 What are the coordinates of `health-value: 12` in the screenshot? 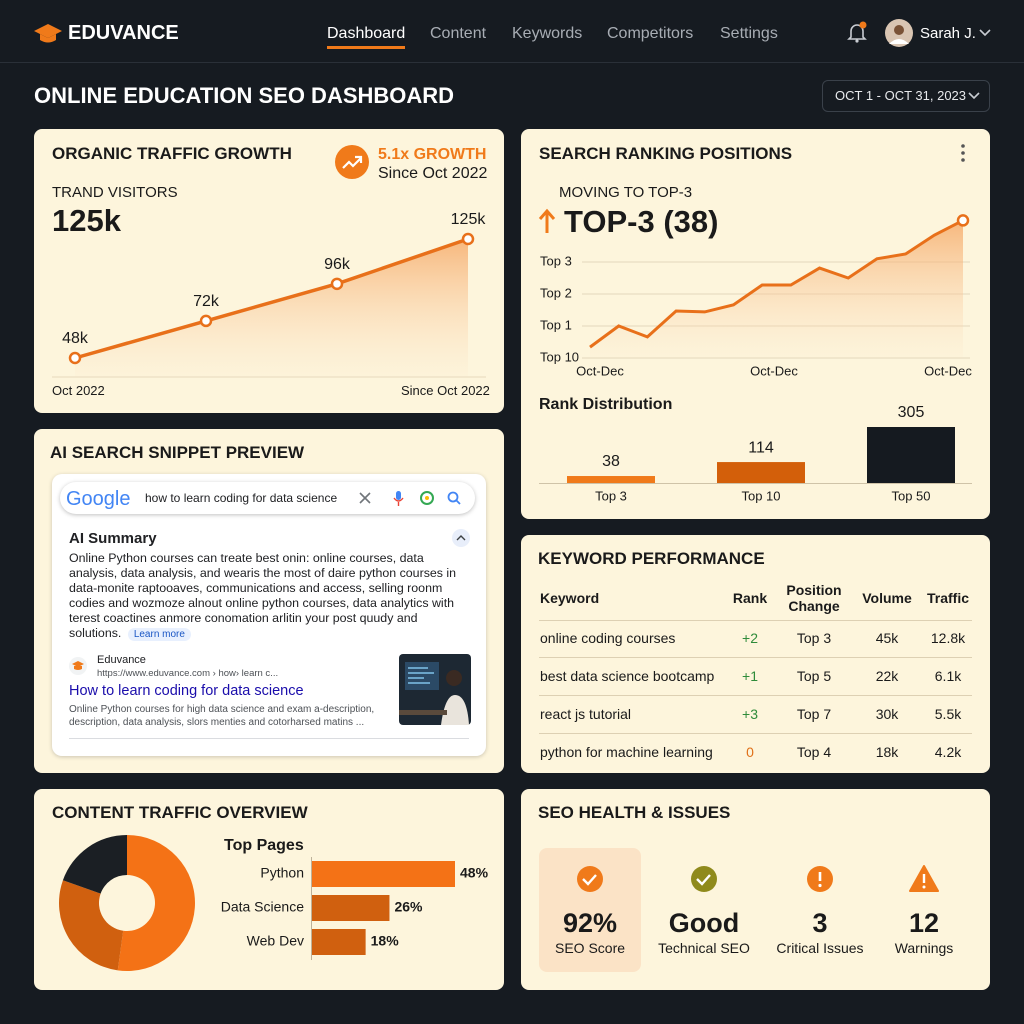 It's located at (924, 923).